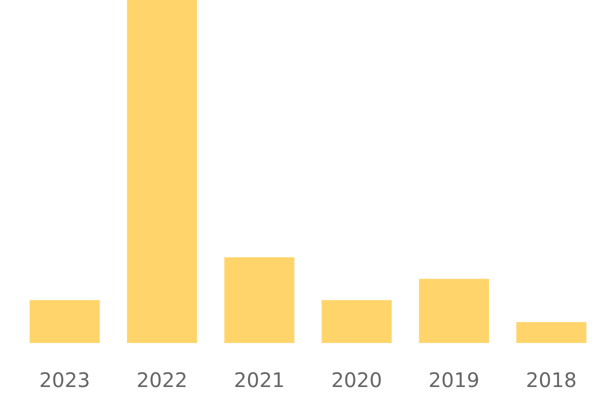 The image size is (600, 400). I want to click on x-tick-label: 2018, so click(551, 380).